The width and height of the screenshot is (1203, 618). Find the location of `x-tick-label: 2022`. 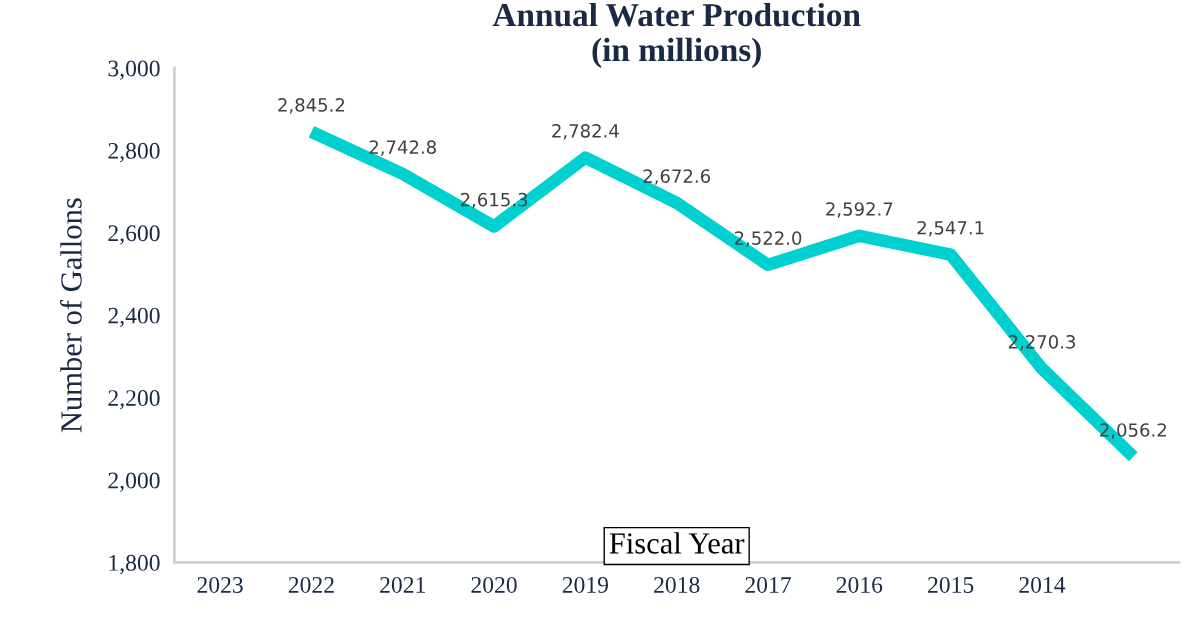

x-tick-label: 2022 is located at coordinates (311, 584).